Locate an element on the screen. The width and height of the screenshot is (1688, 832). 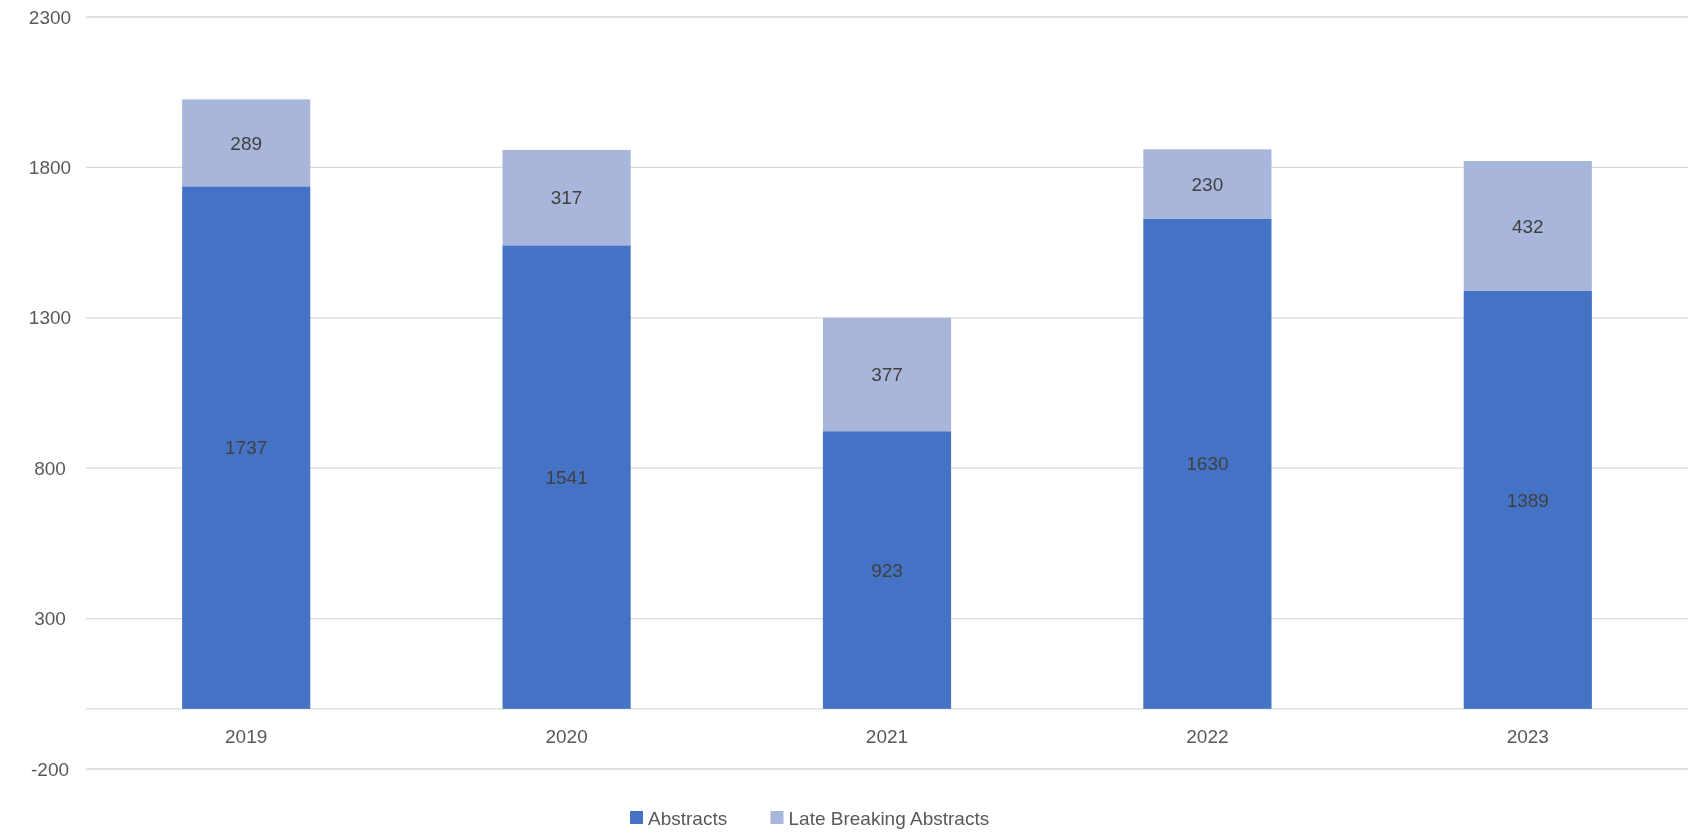
data-label: 923 is located at coordinates (887, 570).